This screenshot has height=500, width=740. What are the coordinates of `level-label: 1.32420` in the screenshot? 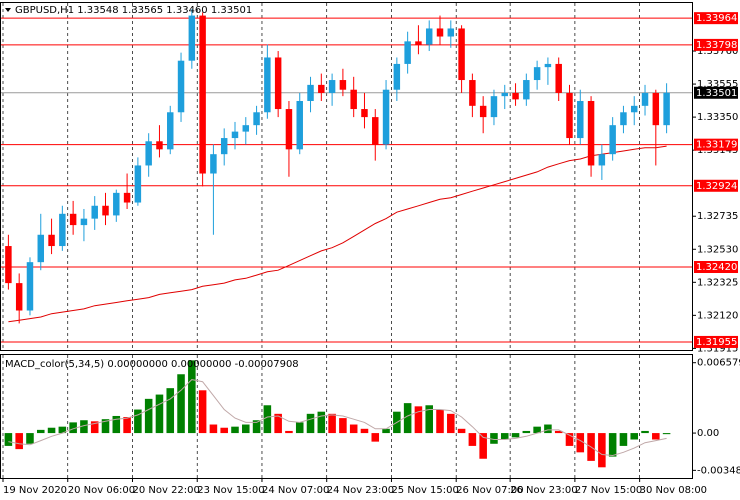 It's located at (716, 266).